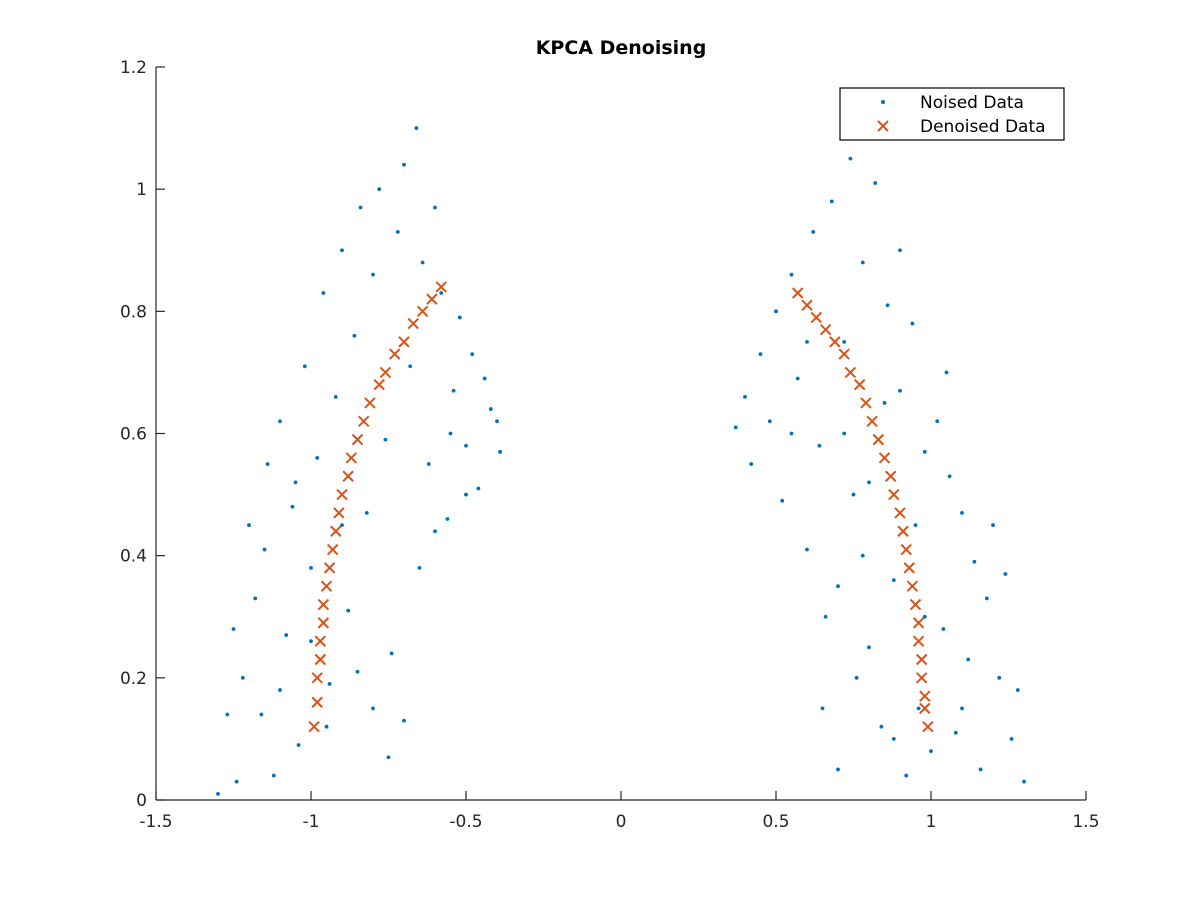 The image size is (1200, 905). What do you see at coordinates (311, 822) in the screenshot?
I see `x-tick-label: -1` at bounding box center [311, 822].